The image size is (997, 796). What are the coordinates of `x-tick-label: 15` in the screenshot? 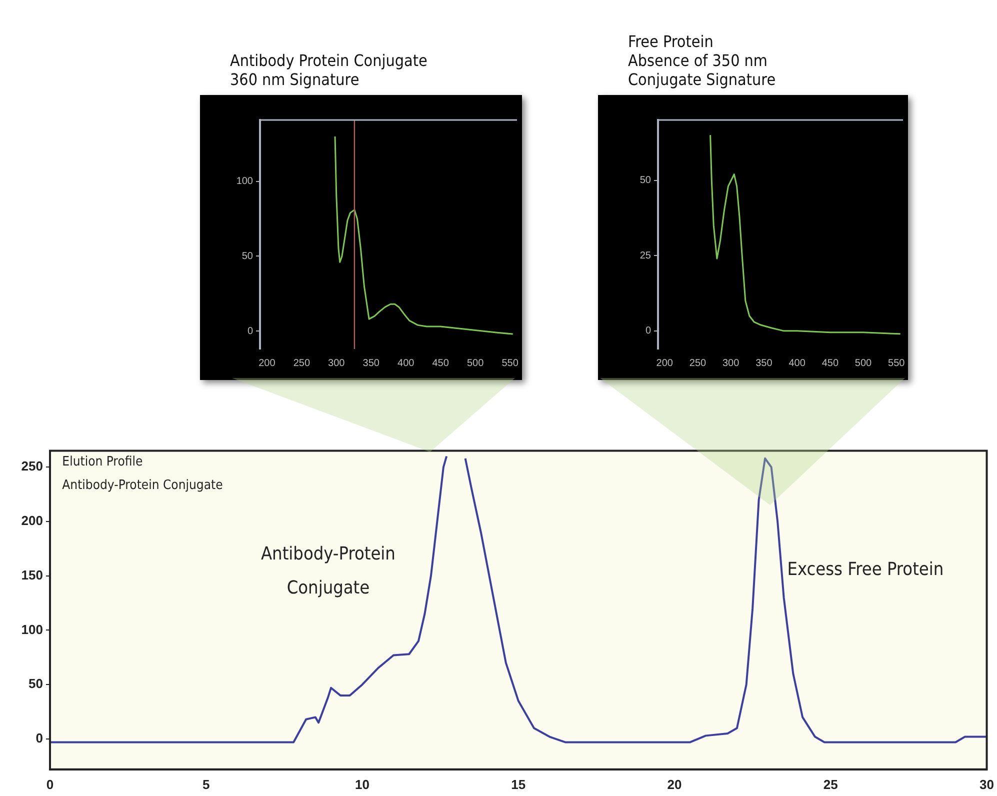 It's located at (518, 784).